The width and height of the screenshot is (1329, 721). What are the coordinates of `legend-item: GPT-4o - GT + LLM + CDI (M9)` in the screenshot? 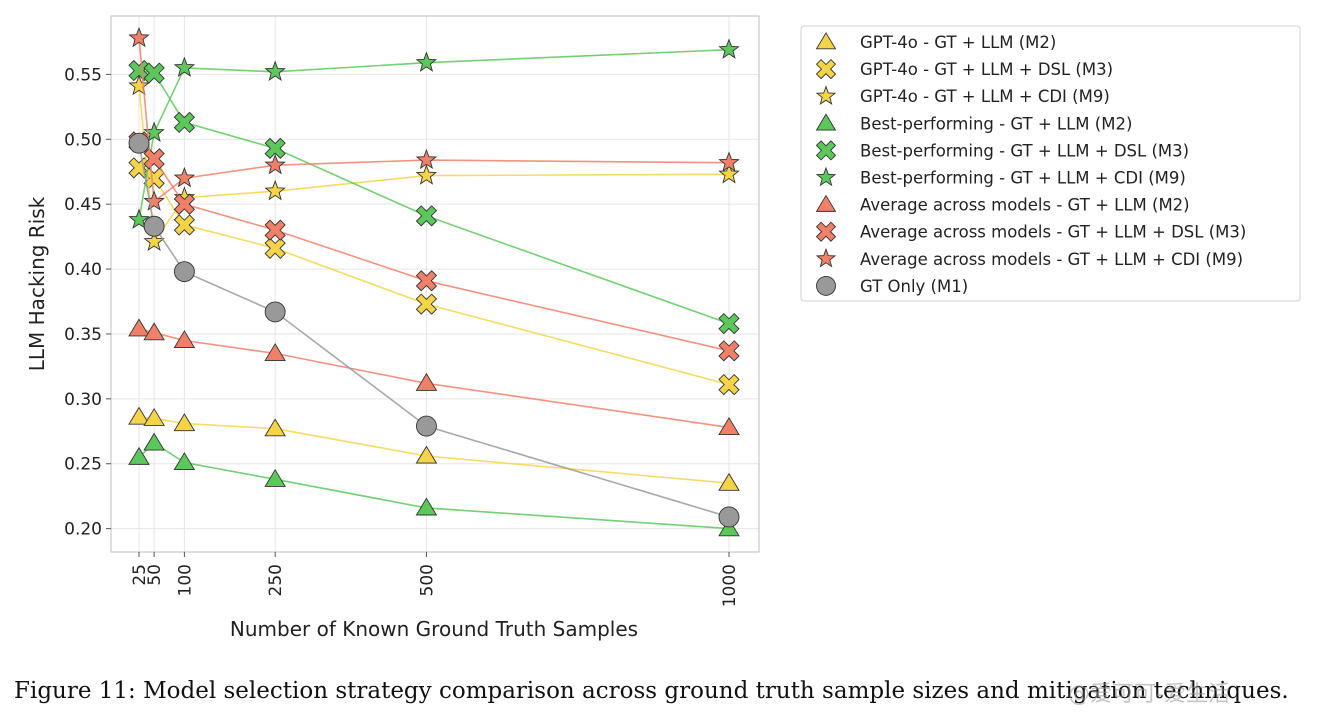 It's located at (962, 95).